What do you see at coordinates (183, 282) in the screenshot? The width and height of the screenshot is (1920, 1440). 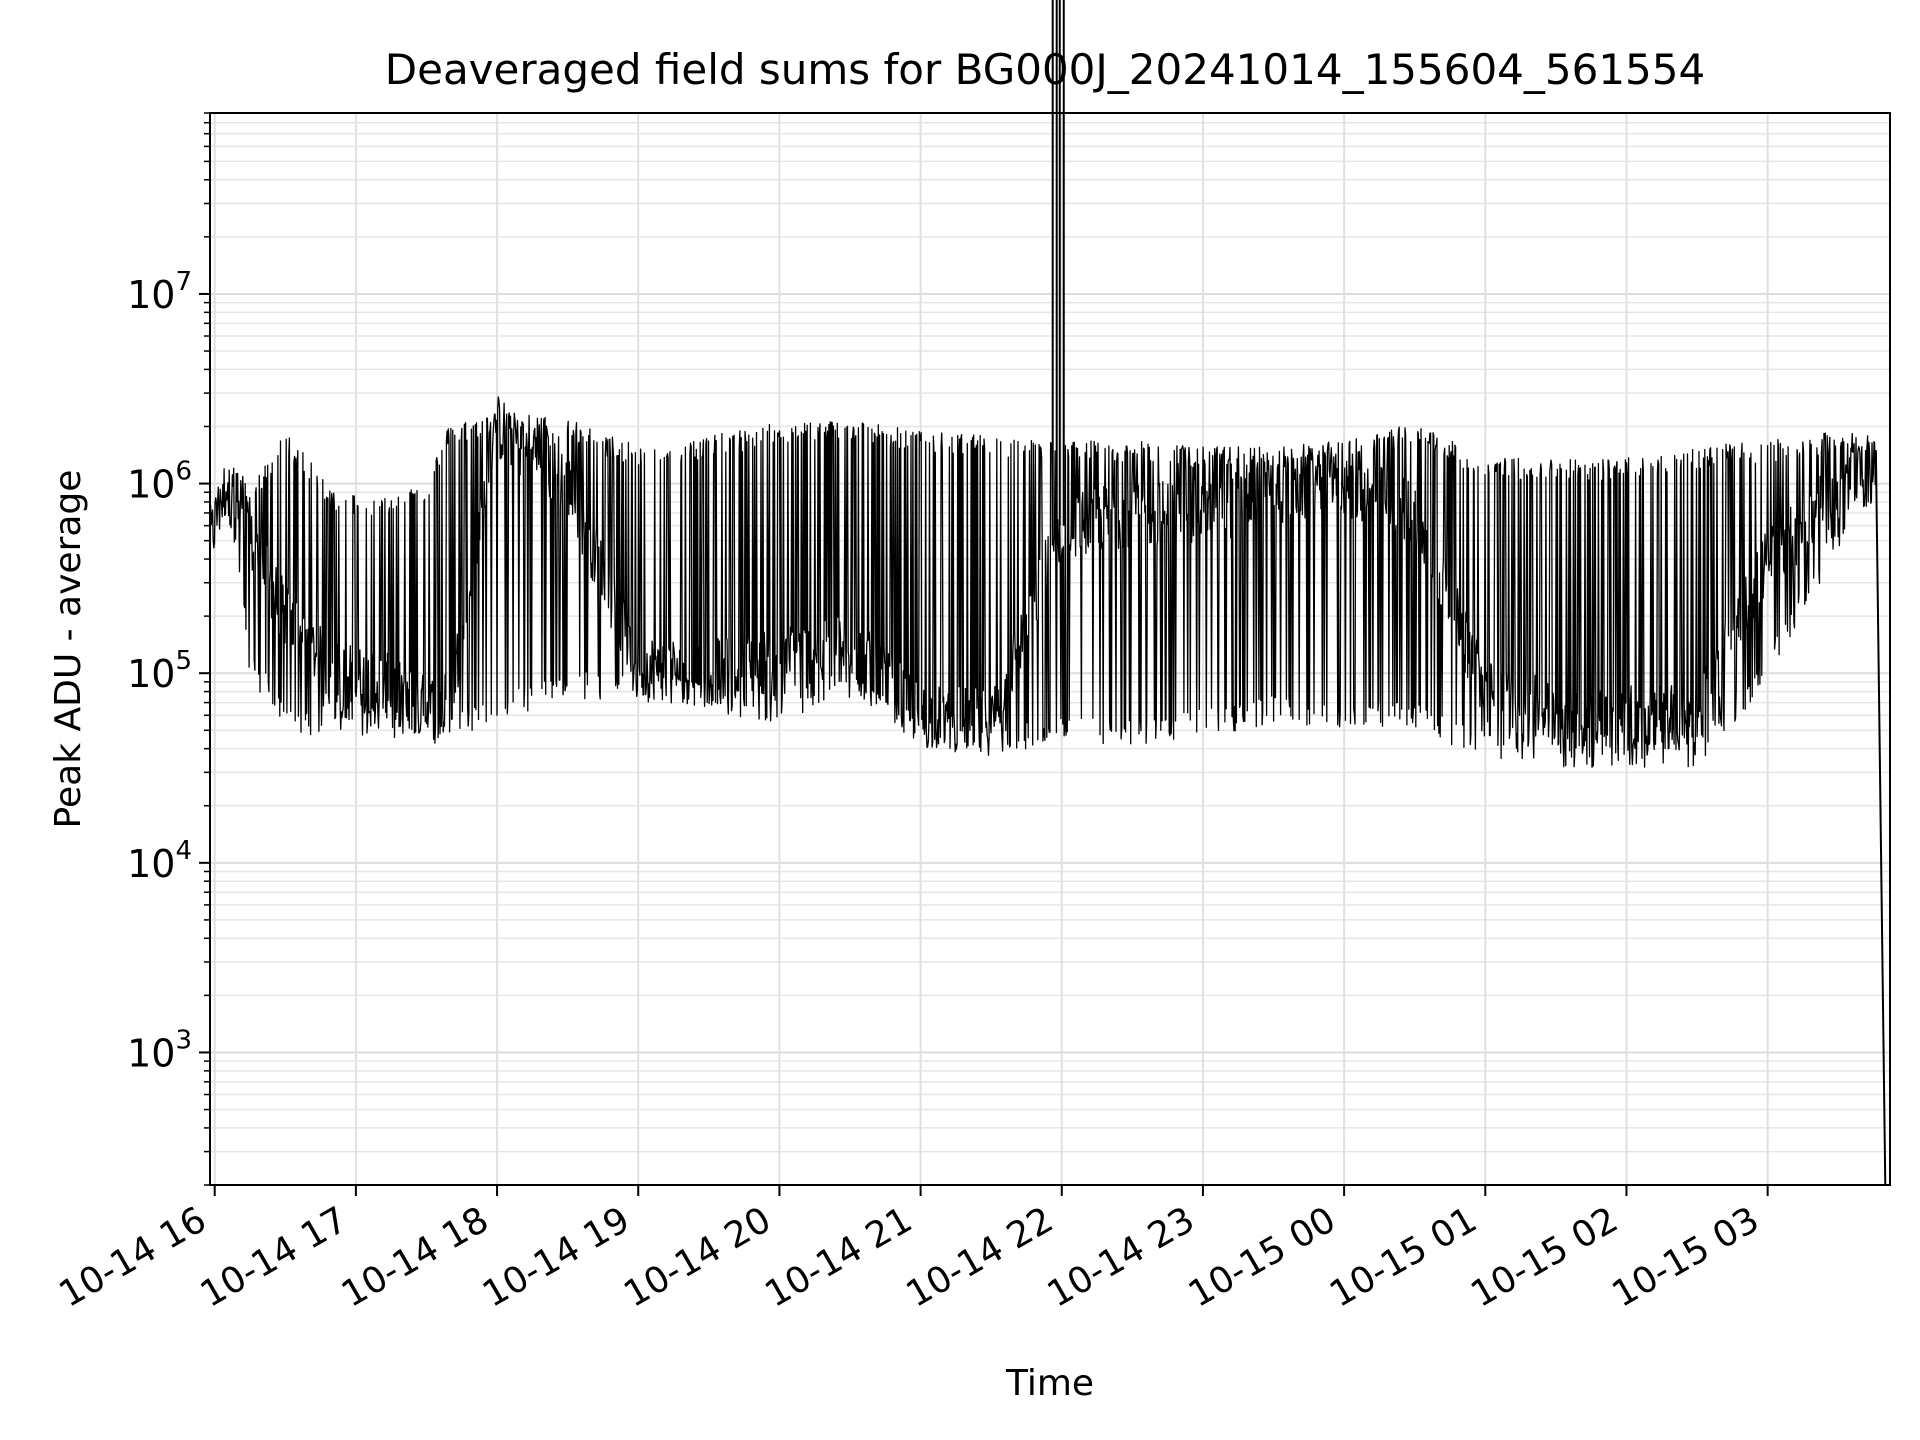 I see `y-tick-exponent: 7` at bounding box center [183, 282].